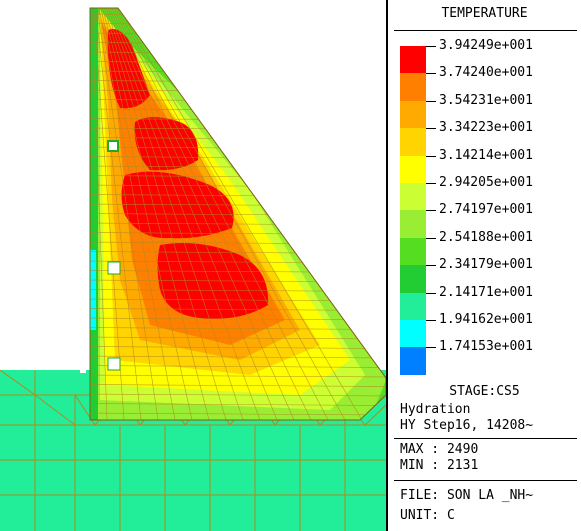 This screenshot has height=531, width=581. I want to click on stage-label: STAGE:CS5, so click(484, 391).